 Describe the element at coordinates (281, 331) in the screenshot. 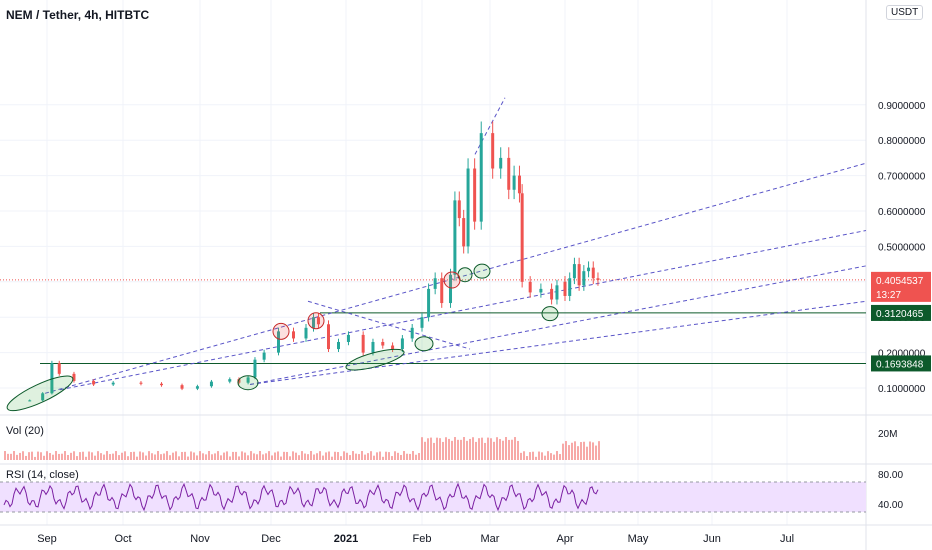

I see `annotation-circle` at that location.